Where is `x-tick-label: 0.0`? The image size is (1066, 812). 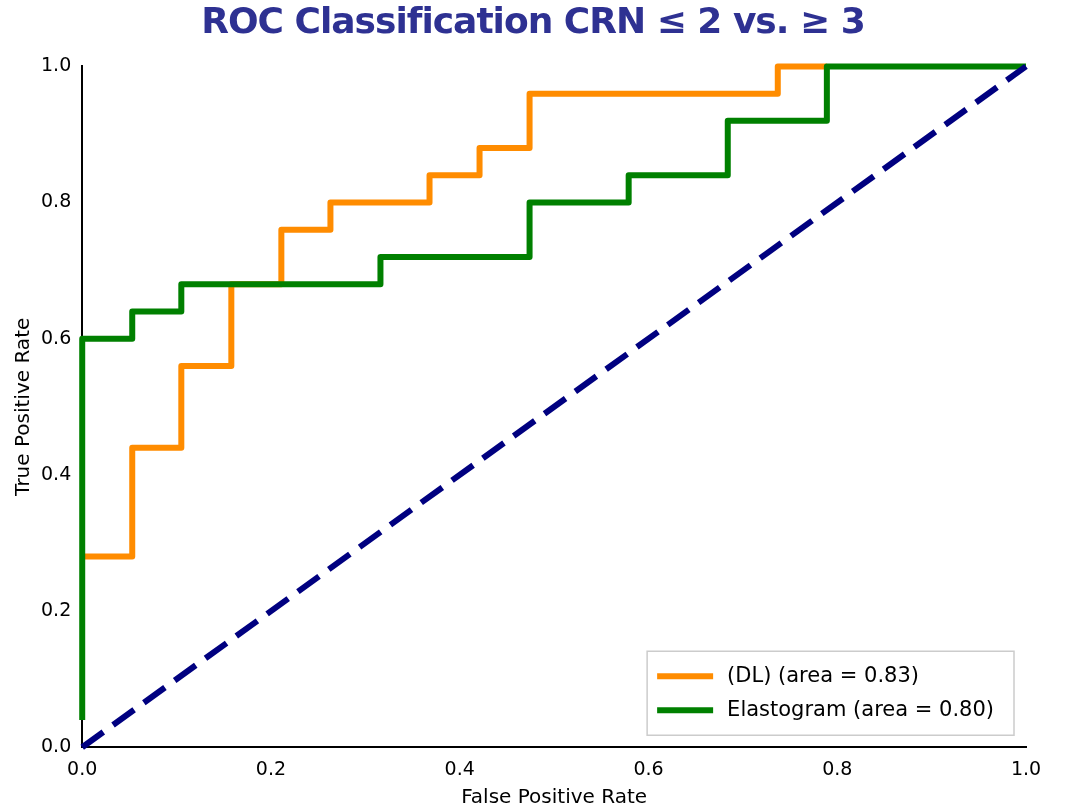 x-tick-label: 0.0 is located at coordinates (82, 767).